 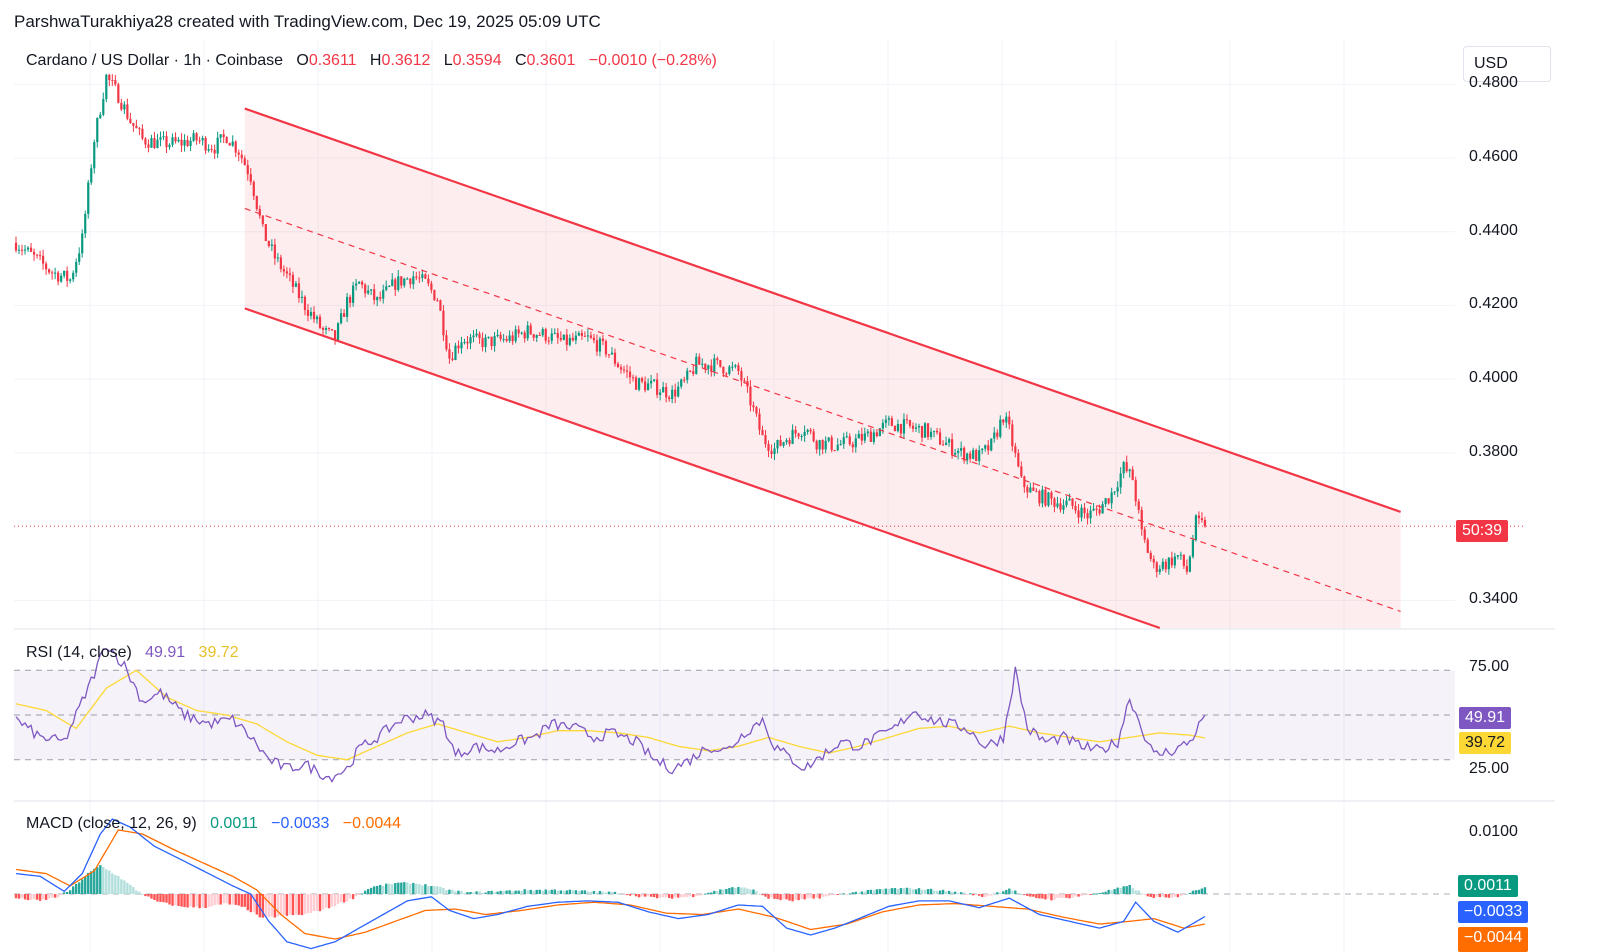 I want to click on currency-selector: USD, so click(x=1507, y=64).